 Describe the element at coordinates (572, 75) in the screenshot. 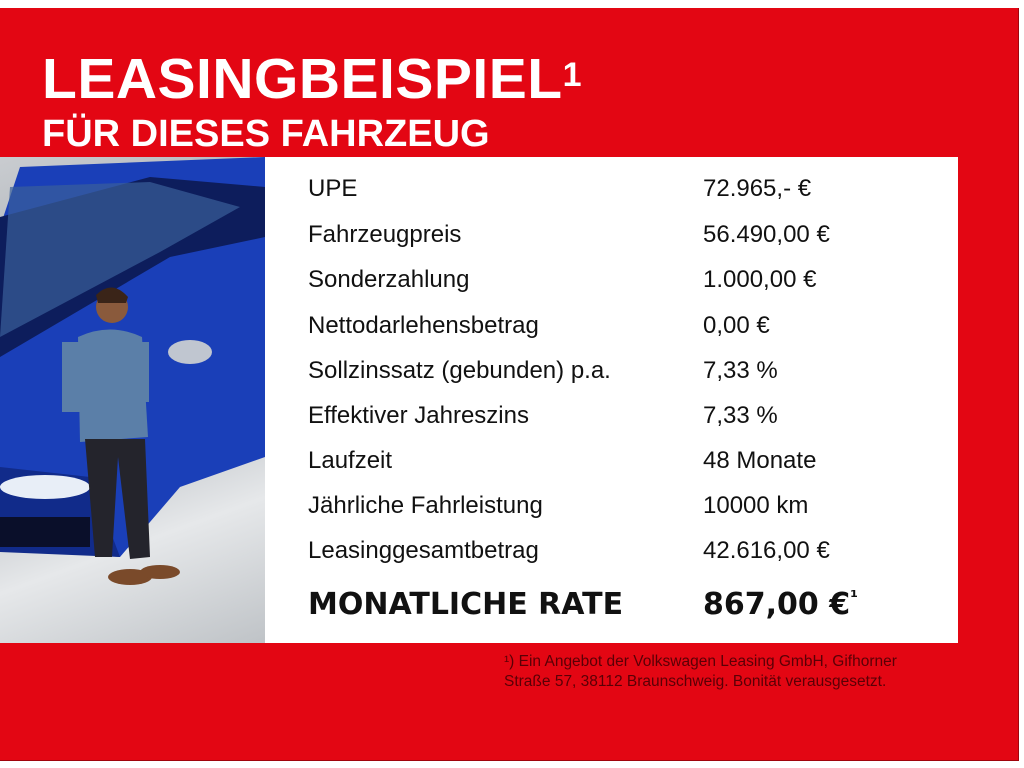

I see `title-superscript: 1` at that location.